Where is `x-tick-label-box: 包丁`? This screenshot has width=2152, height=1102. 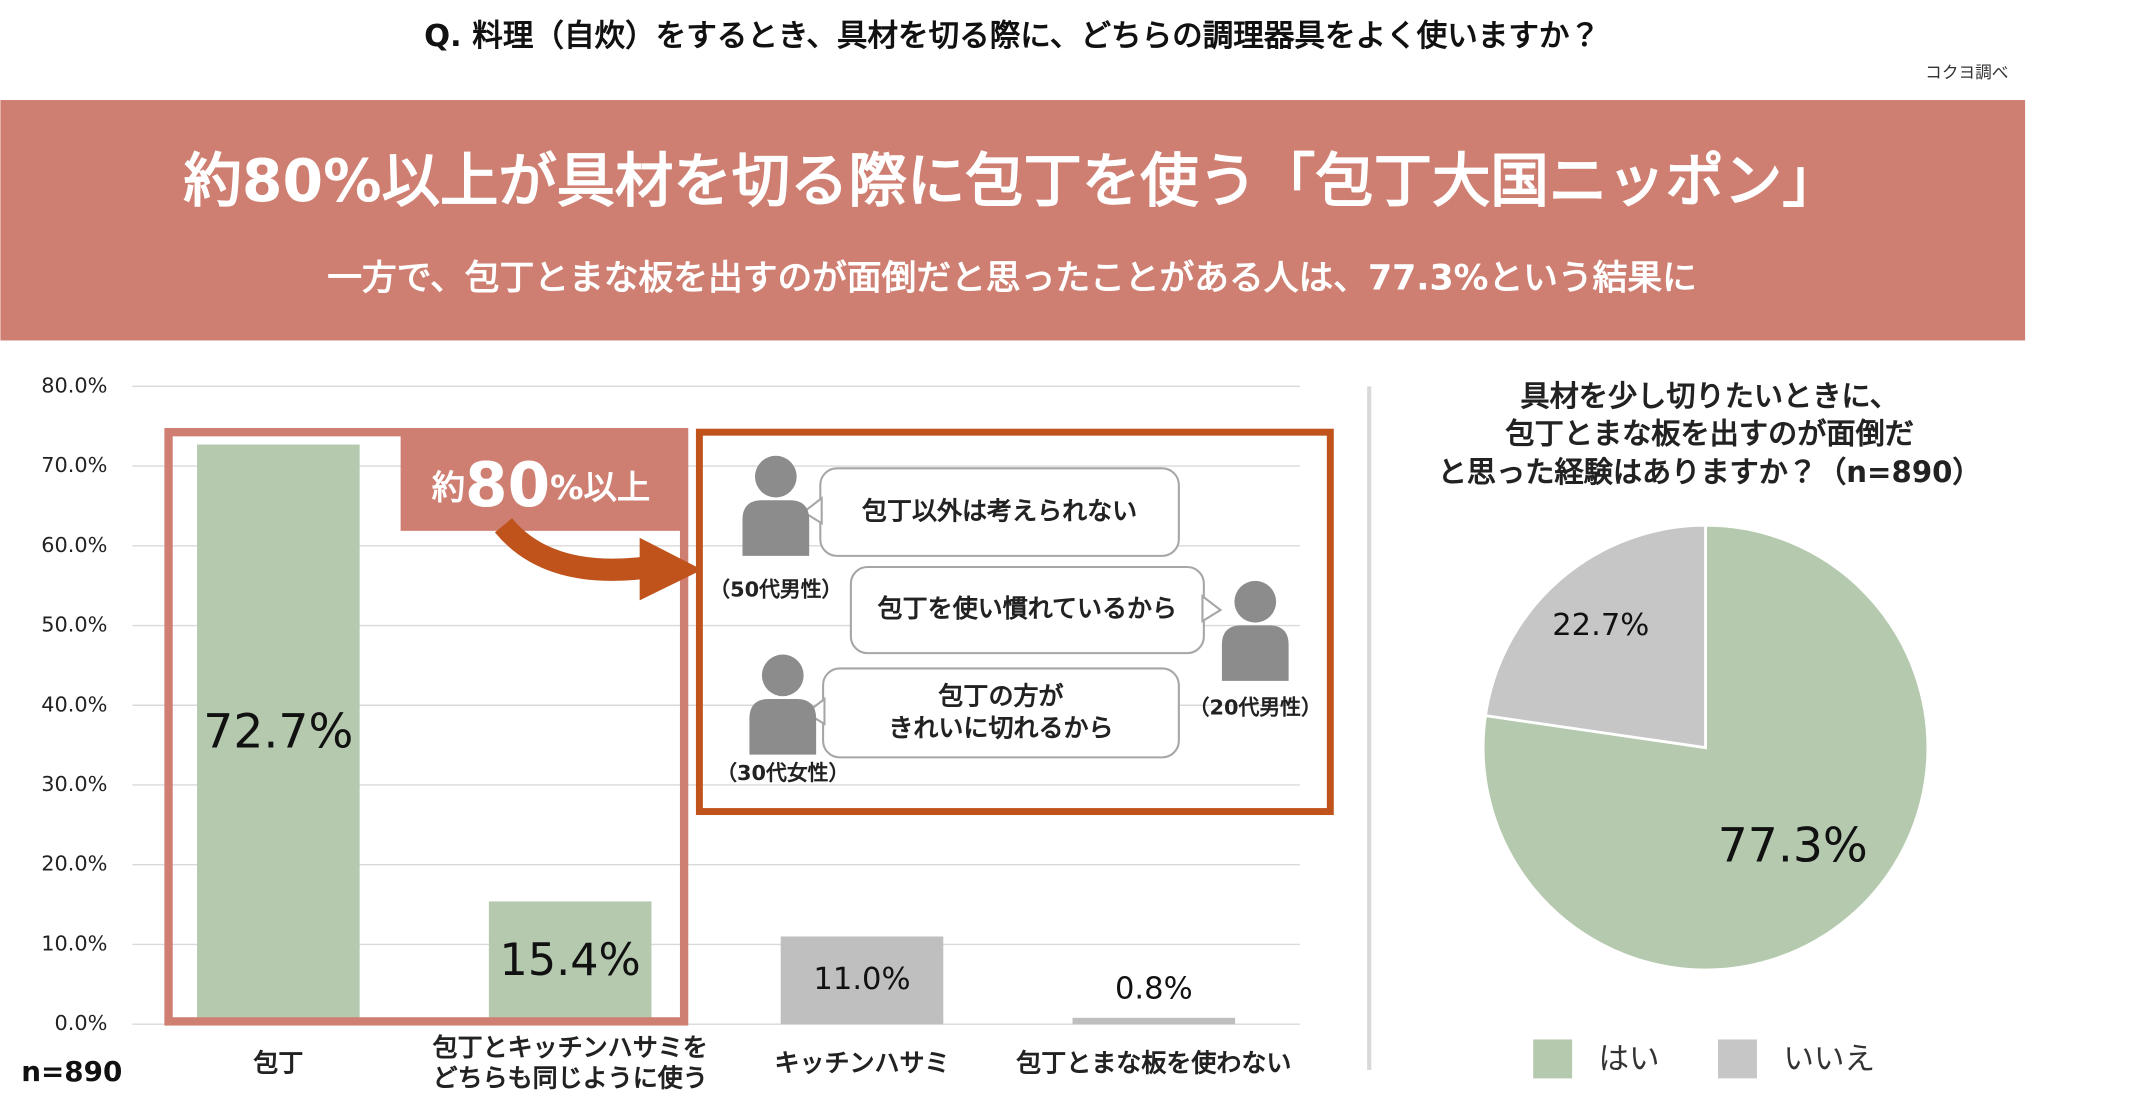 x-tick-label-box: 包丁 is located at coordinates (278, 1063).